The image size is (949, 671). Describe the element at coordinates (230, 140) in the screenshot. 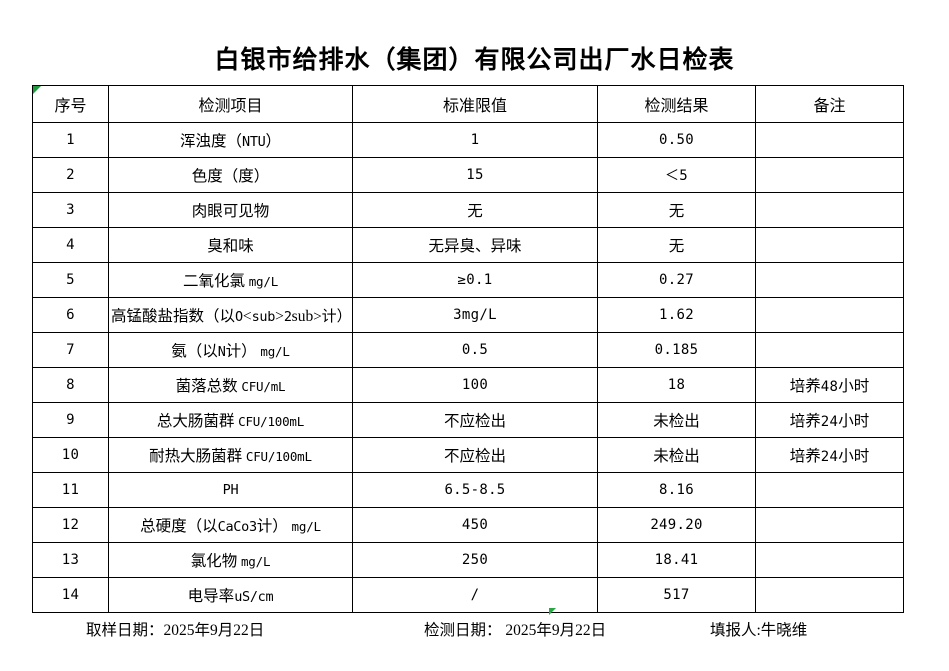

I see `cell-item: 浑浊度（NTU）` at that location.